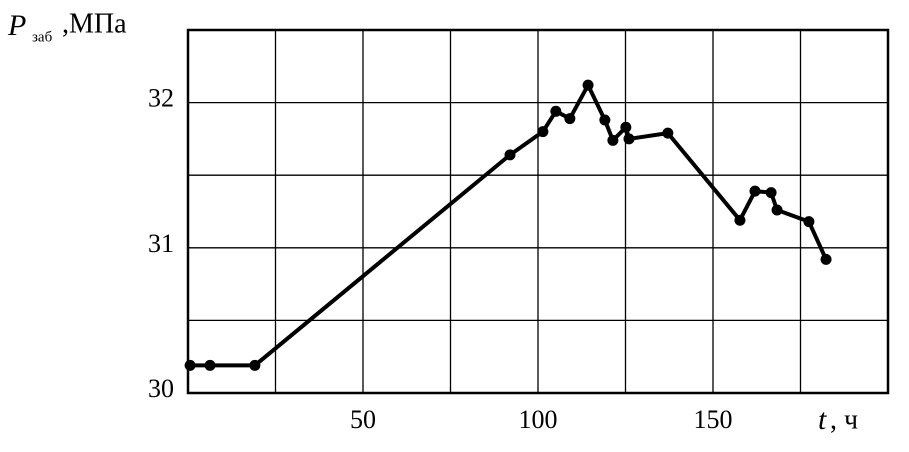 This screenshot has width=909, height=452. I want to click on y-tick-label: 31, so click(161, 243).